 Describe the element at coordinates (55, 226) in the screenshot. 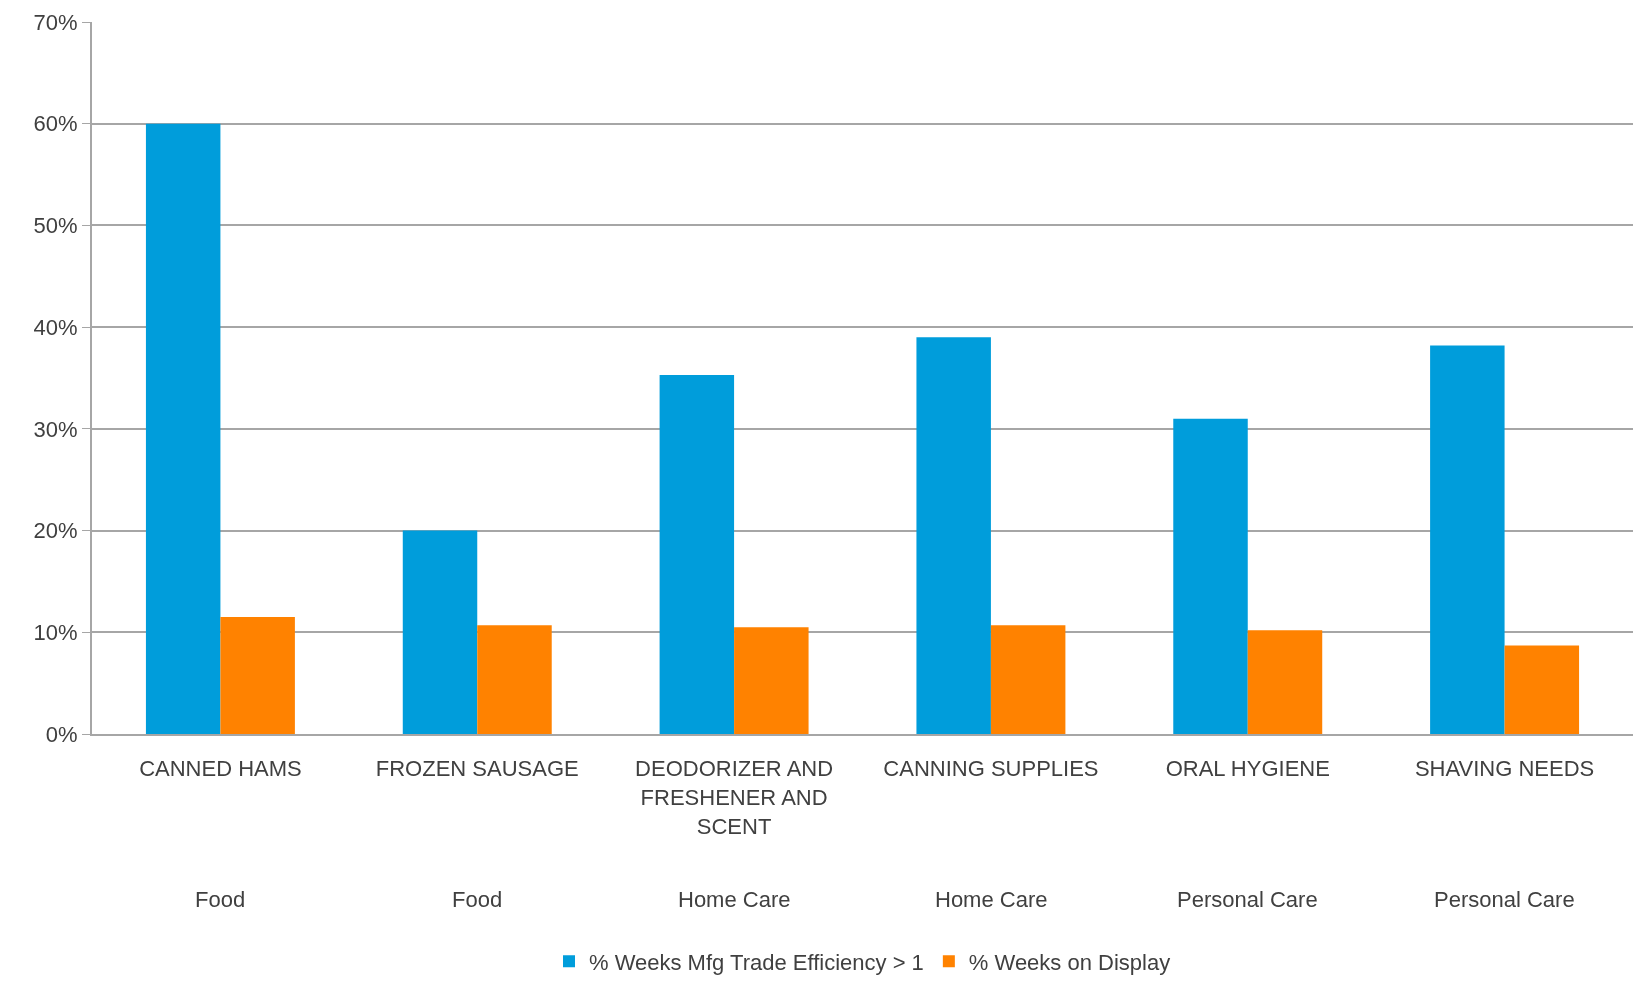

I see `y-tick-label: 50%` at that location.